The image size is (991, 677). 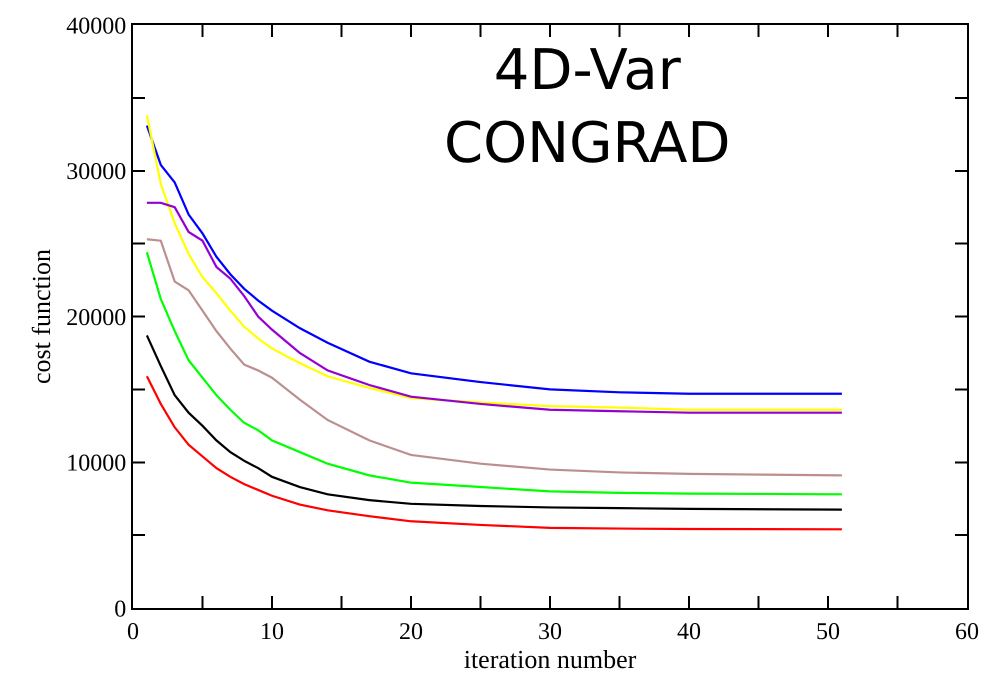 I want to click on x-tick-label: 20, so click(x=411, y=631).